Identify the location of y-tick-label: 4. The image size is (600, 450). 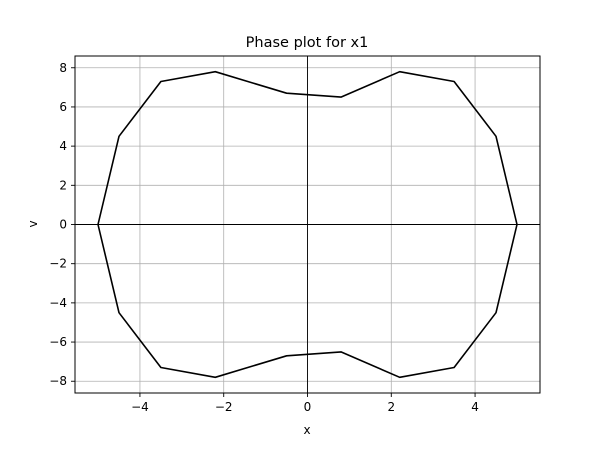
(63, 146).